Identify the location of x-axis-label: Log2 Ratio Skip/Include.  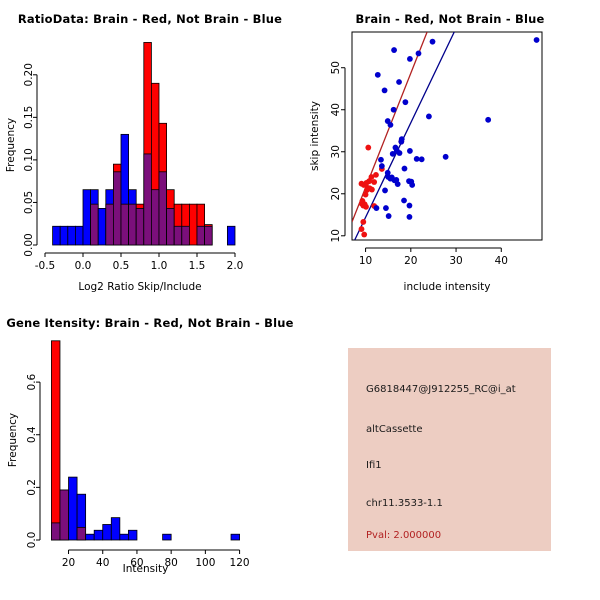
(139, 287).